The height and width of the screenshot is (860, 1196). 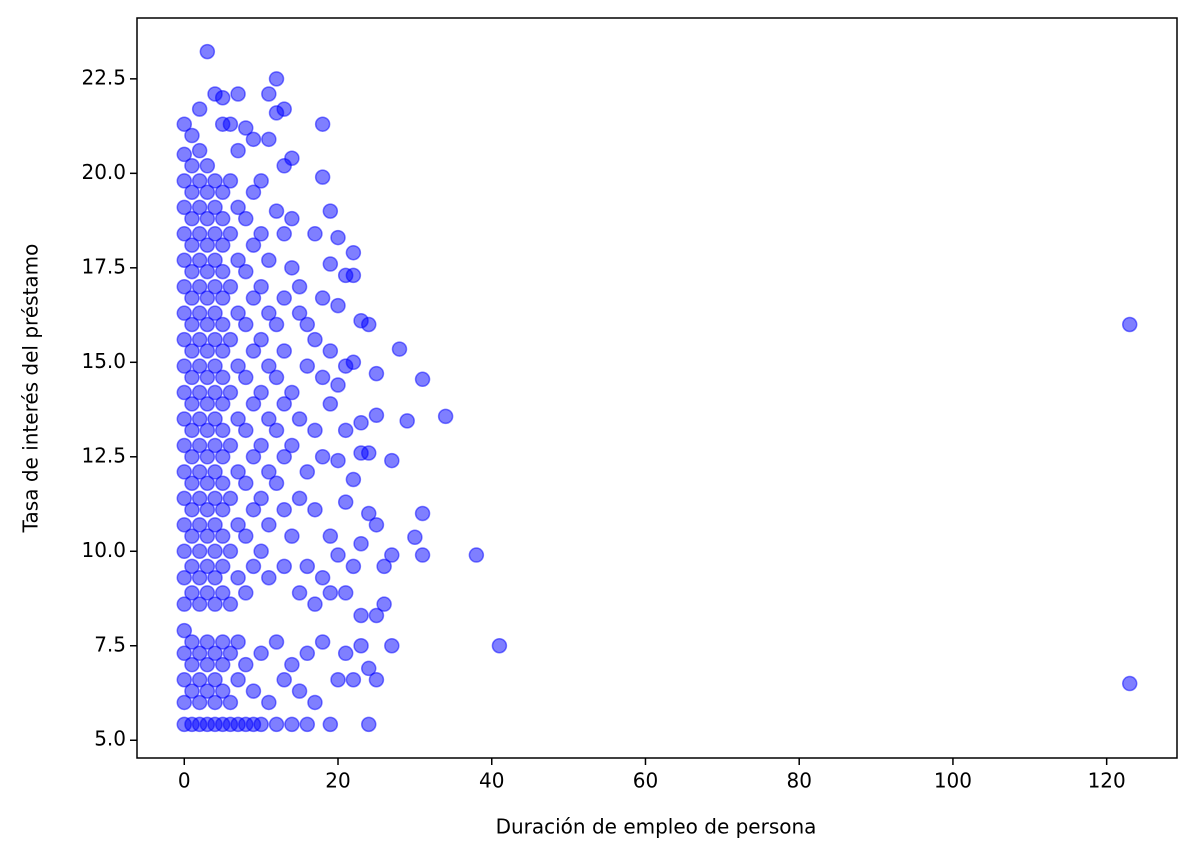 What do you see at coordinates (103, 266) in the screenshot?
I see `y-tick-label: 17.5` at bounding box center [103, 266].